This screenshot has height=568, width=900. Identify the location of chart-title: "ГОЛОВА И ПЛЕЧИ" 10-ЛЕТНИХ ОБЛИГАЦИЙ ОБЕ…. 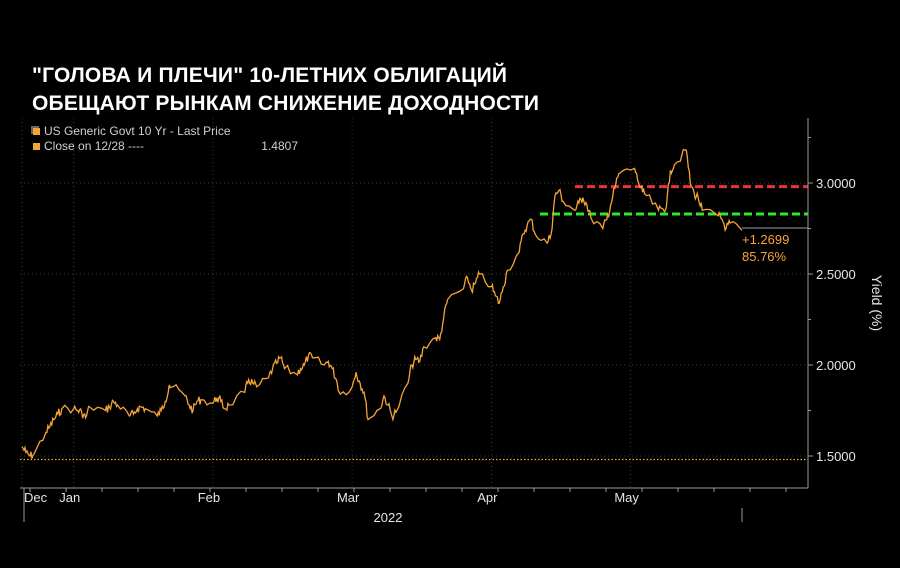
(457, 90).